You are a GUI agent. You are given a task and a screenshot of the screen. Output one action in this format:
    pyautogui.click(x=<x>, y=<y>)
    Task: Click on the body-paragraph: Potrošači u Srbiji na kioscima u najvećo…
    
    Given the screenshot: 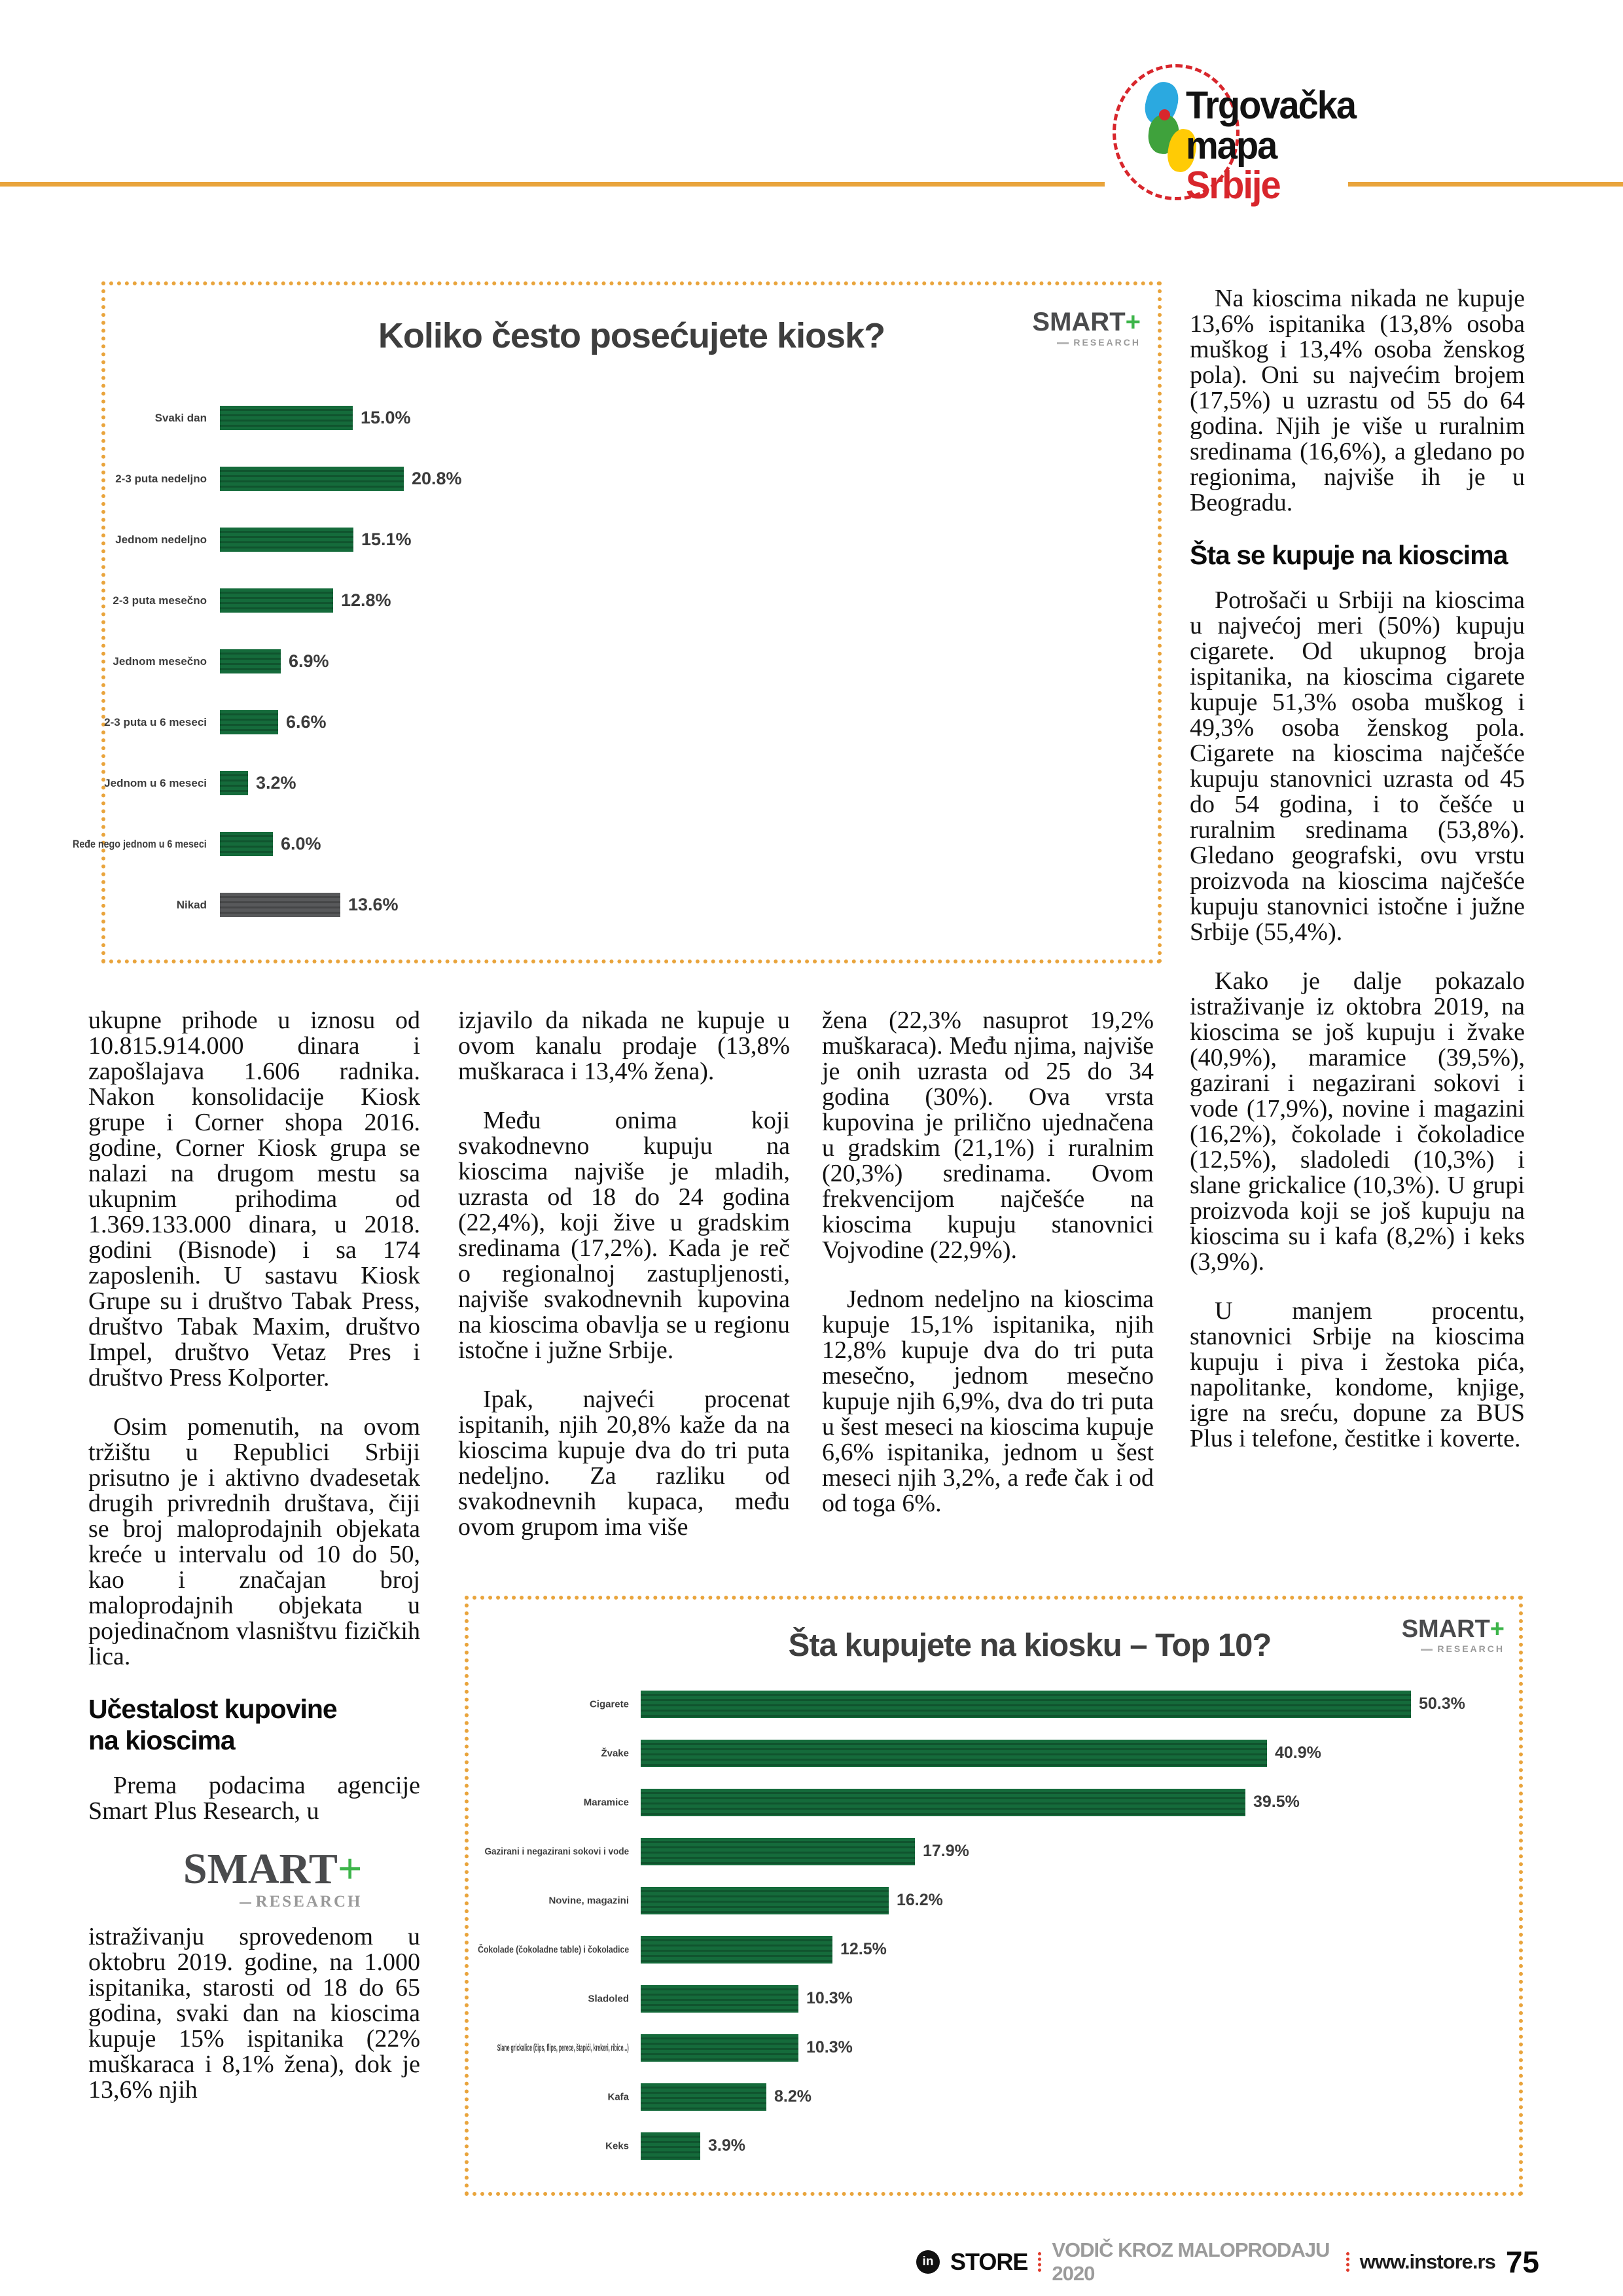 What is the action you would take?
    pyautogui.click(x=1357, y=766)
    